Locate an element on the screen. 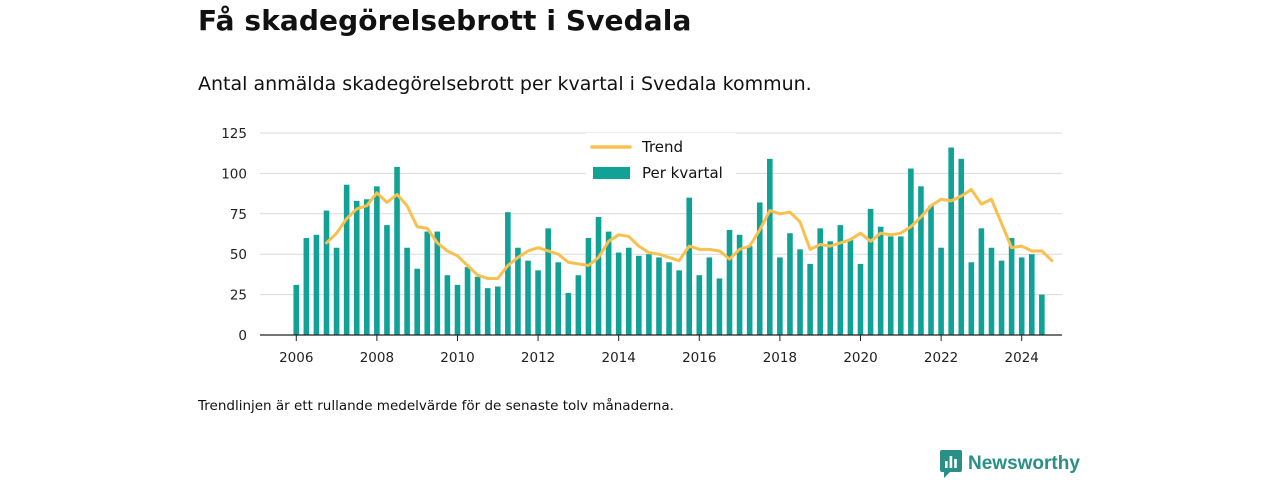  y-tick-label: 25 is located at coordinates (238, 296).